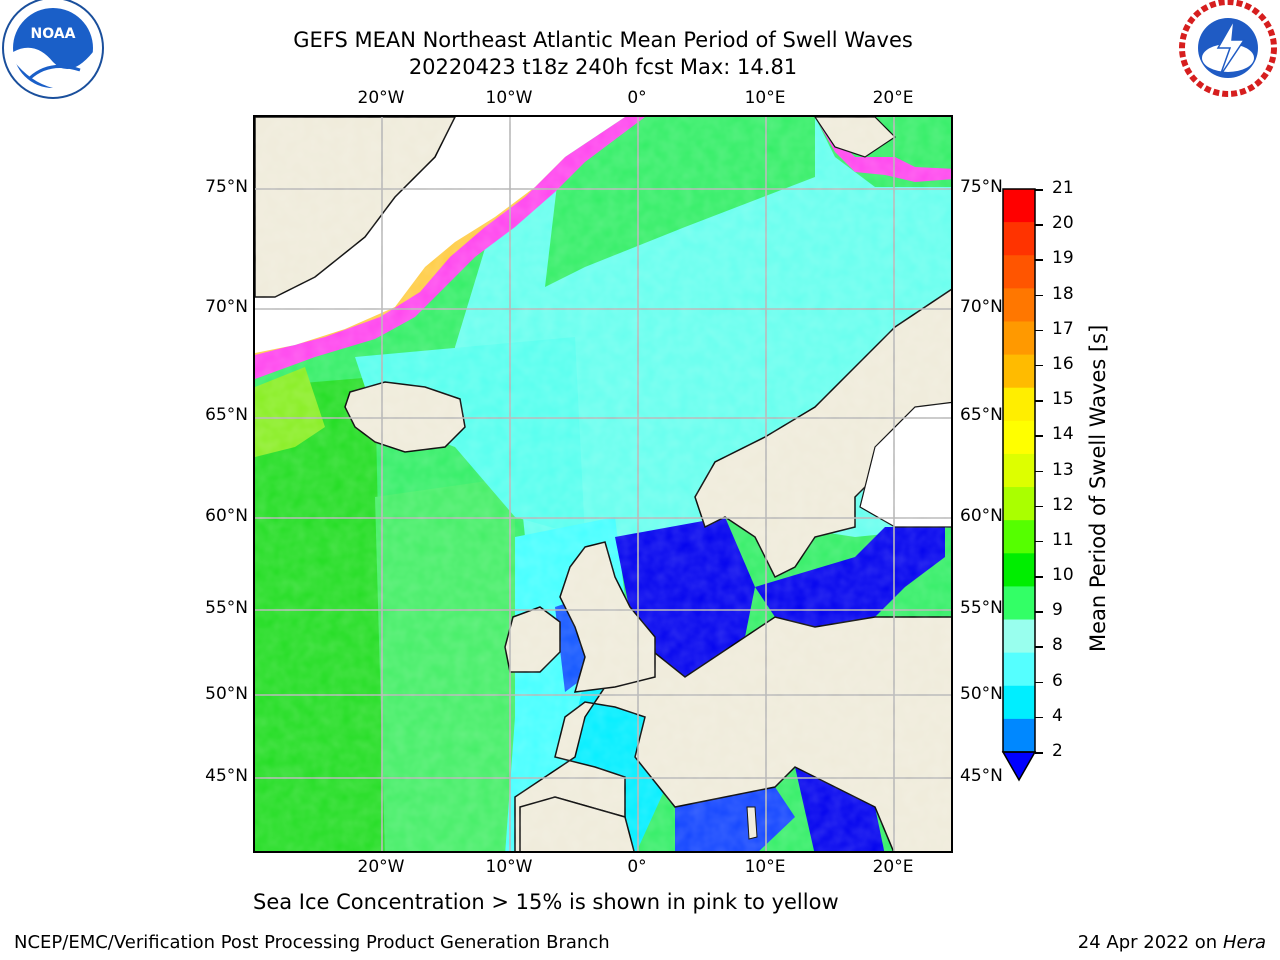 The width and height of the screenshot is (1280, 960). What do you see at coordinates (1147, 942) in the screenshot?
I see `footer-date-text: 24 Apr 2022 on` at bounding box center [1147, 942].